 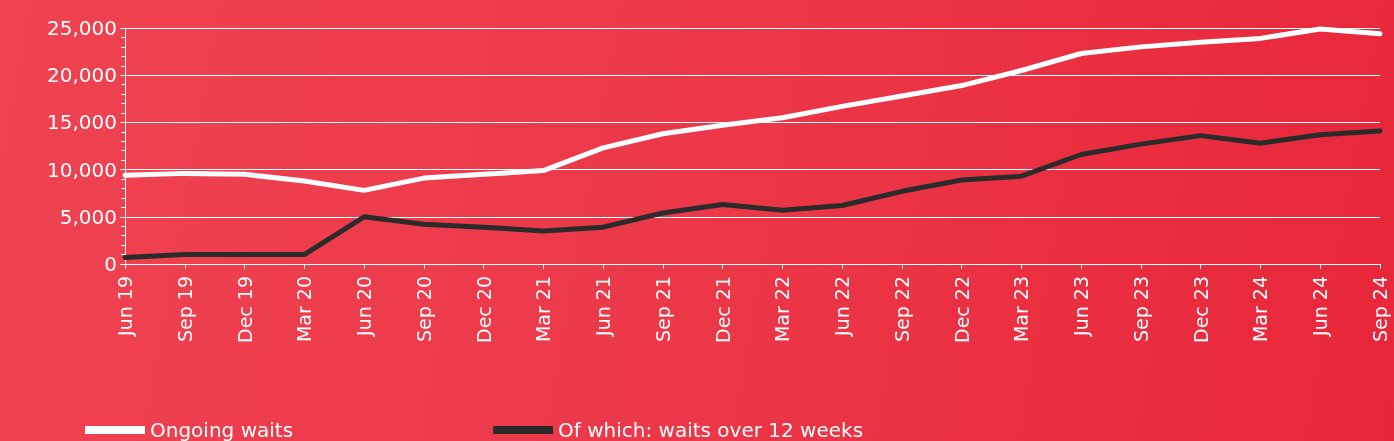 I want to click on legend-label: Ongoing waits, so click(x=222, y=429).